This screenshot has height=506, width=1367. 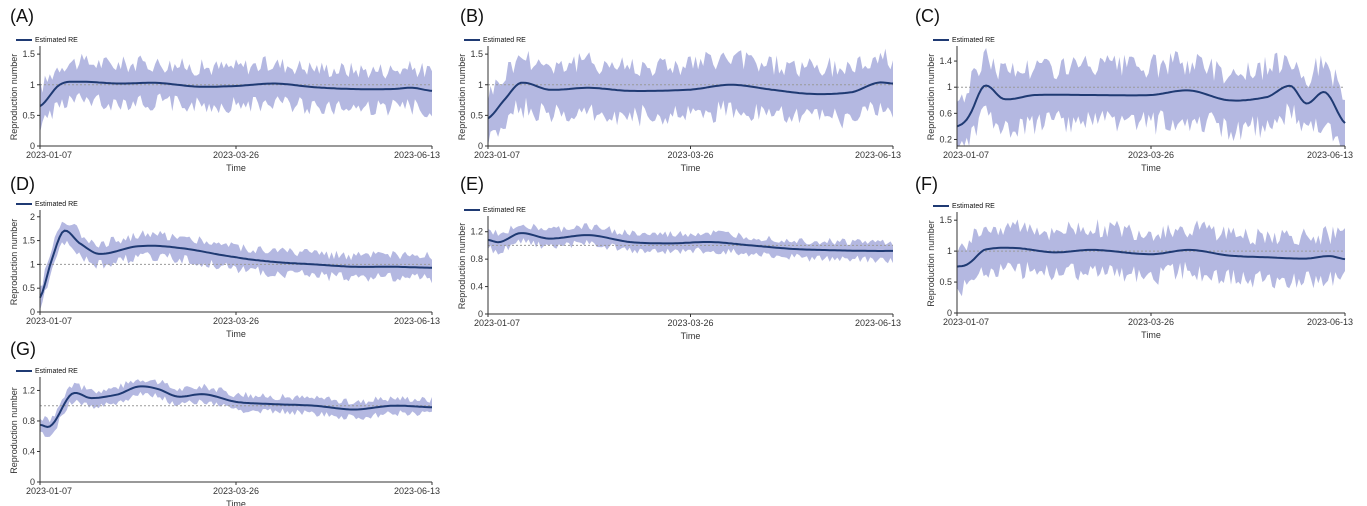 I want to click on panel-letter: (G), so click(x=23, y=349).